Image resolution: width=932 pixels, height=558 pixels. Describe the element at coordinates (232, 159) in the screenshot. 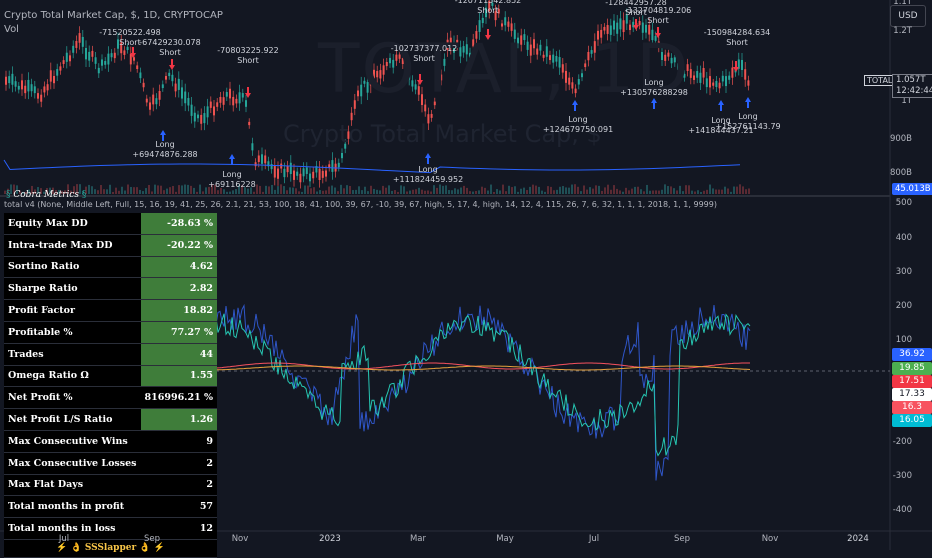

I see `long-arrow-icon` at that location.